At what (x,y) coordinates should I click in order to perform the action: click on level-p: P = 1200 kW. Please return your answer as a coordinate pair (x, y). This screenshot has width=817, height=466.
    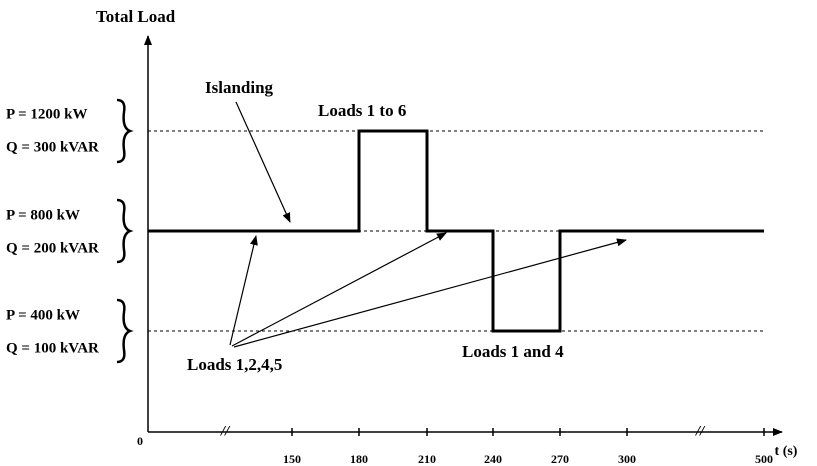
    Looking at the image, I should click on (46, 114).